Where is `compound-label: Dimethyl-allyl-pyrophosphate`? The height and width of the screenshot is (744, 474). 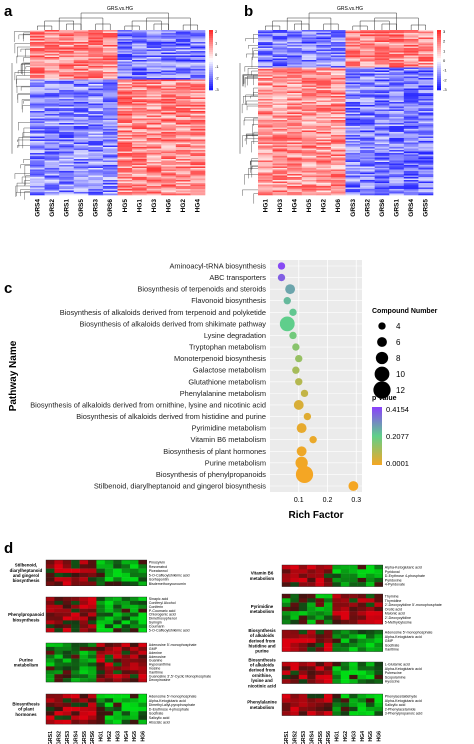 compound-label: Dimethyl-allyl-pyrophosphate is located at coordinates (172, 705).